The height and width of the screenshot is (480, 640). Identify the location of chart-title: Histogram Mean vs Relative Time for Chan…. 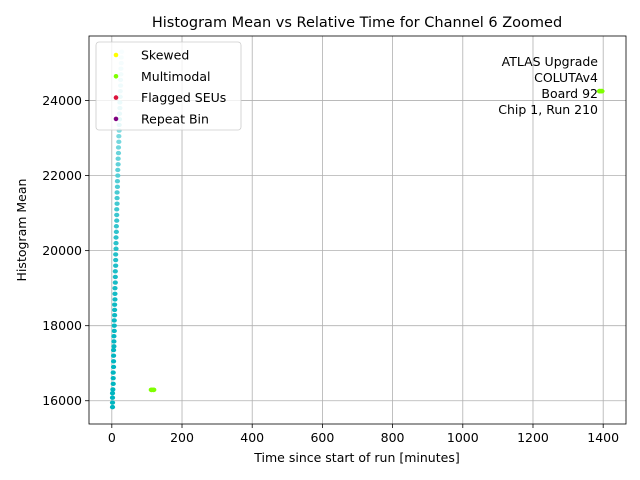
(357, 23).